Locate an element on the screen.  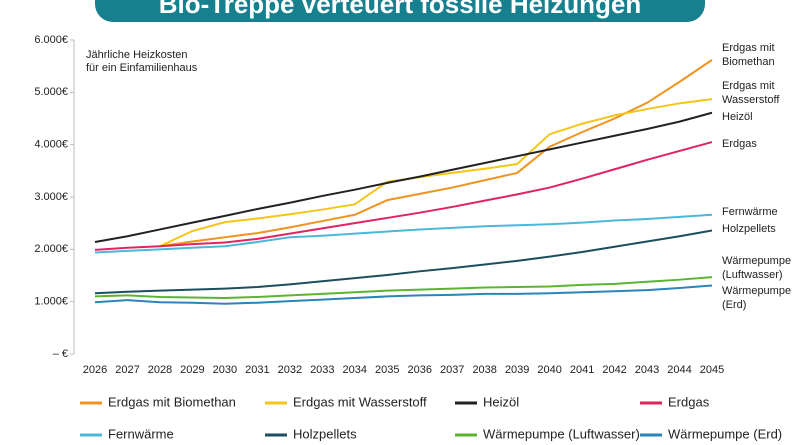
end-label: (Luftwasser) is located at coordinates (752, 275).